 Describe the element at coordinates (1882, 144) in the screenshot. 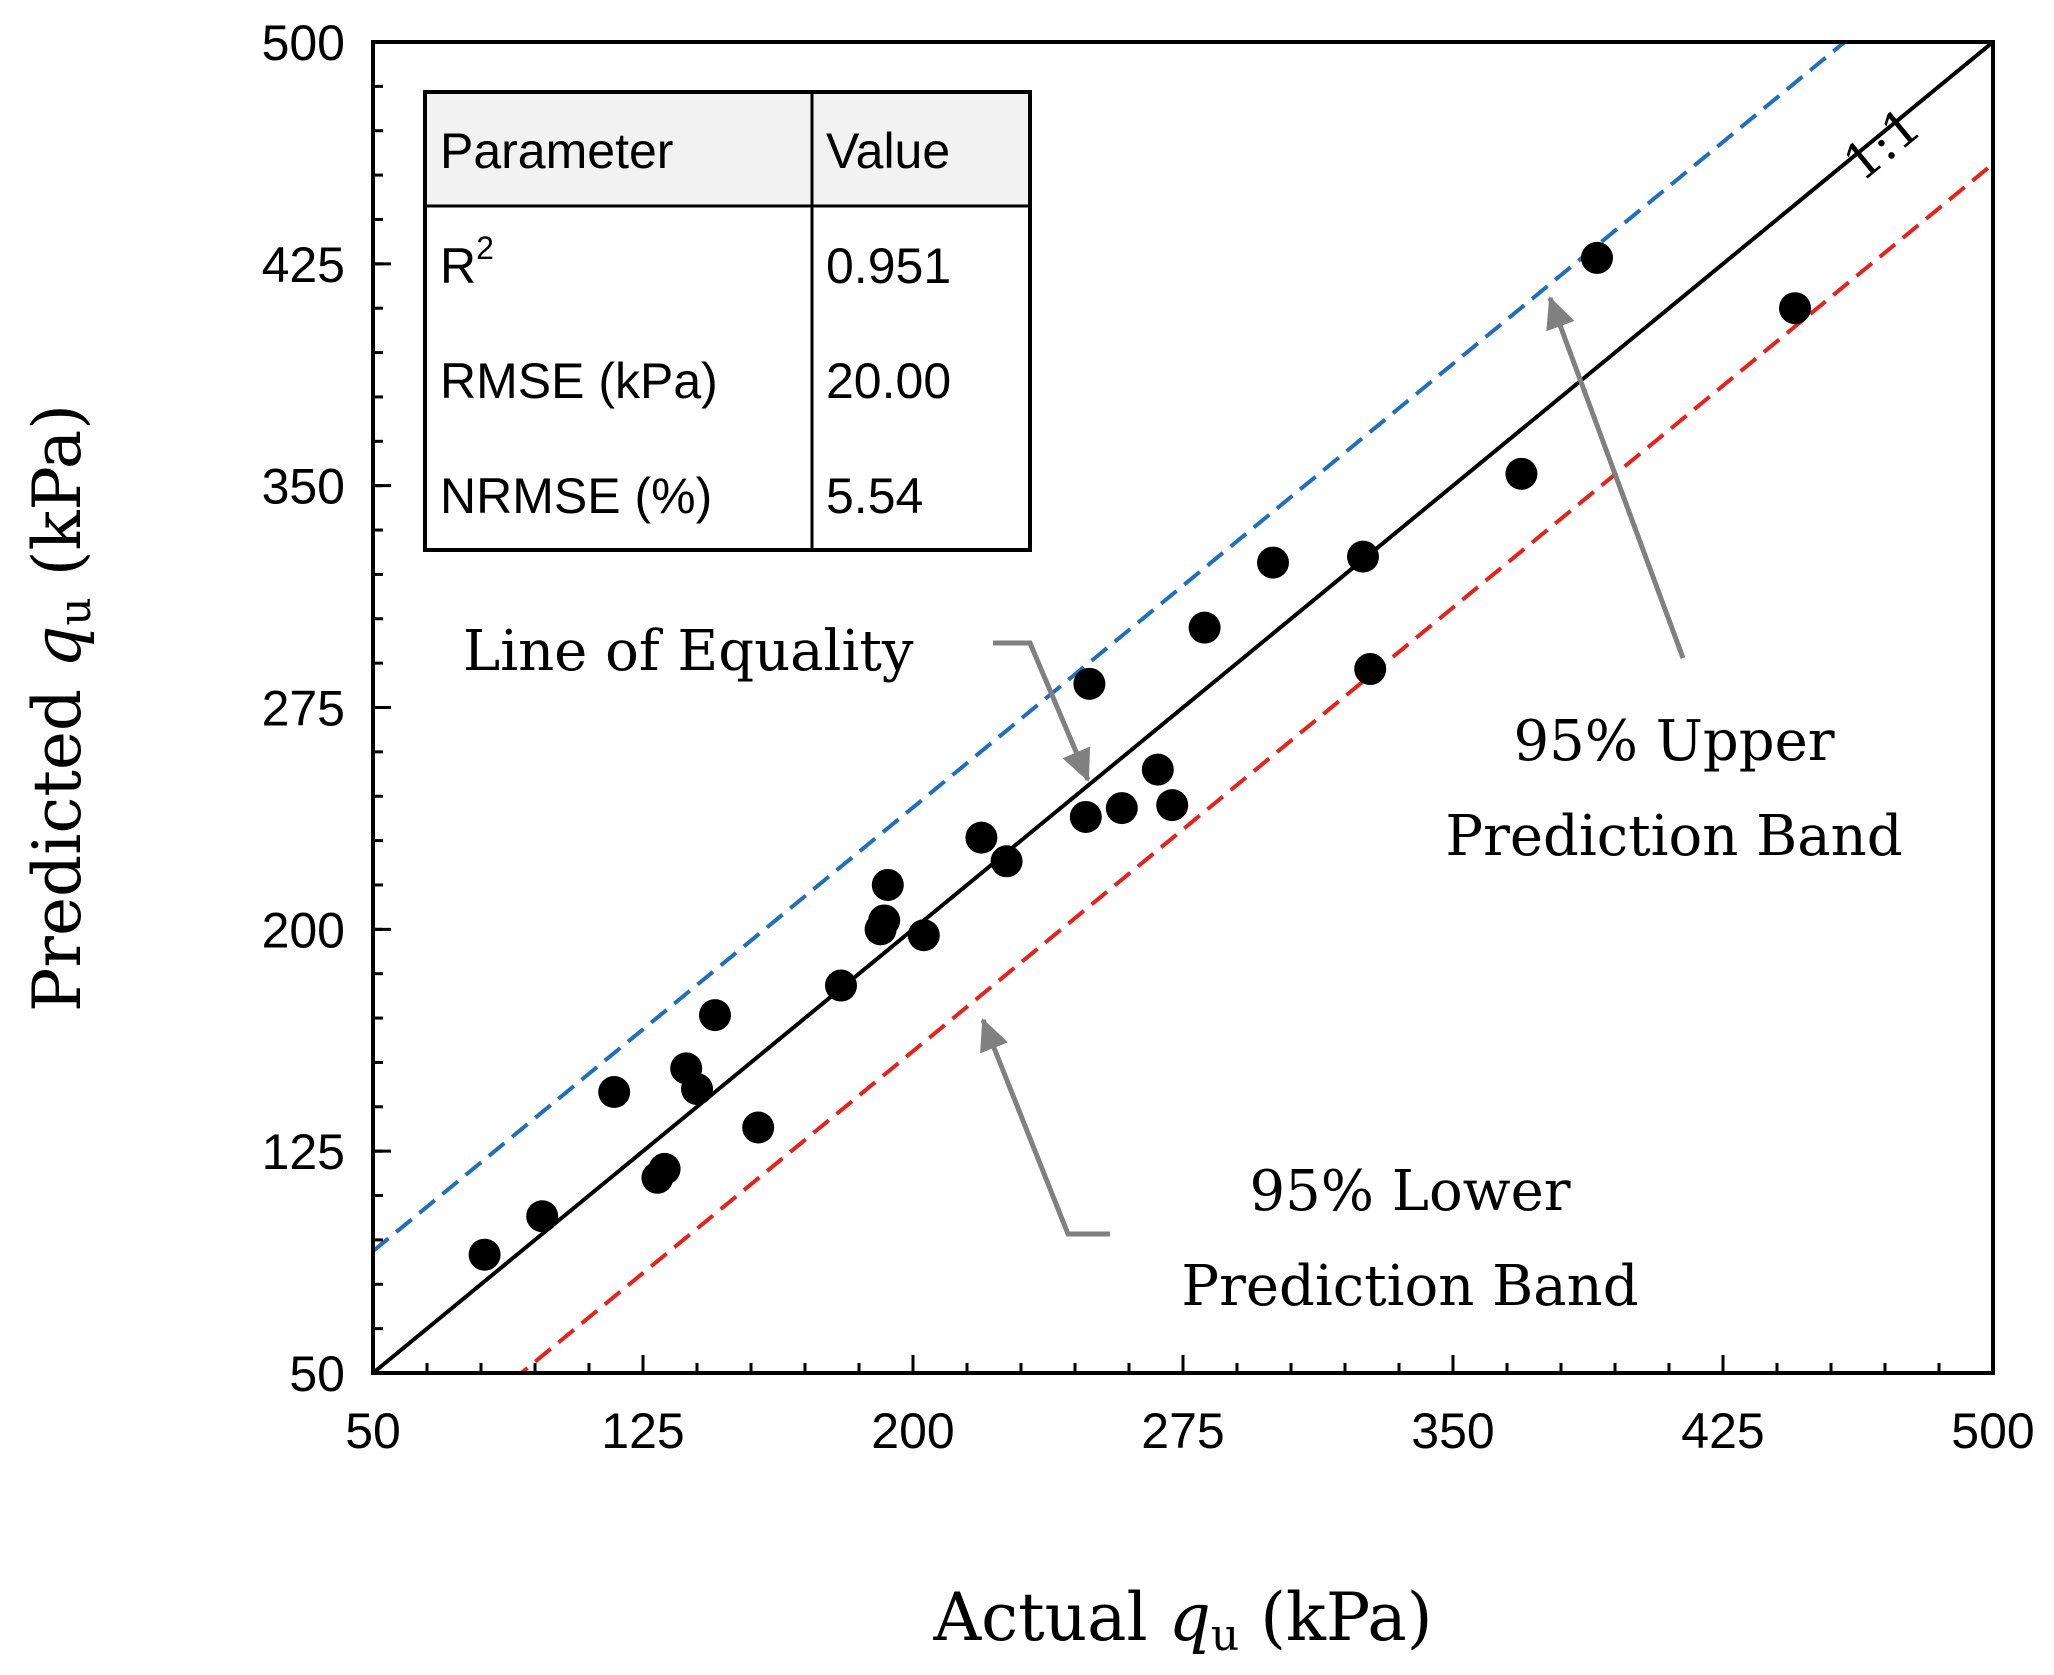

I see `one-to-one-label: 1:1` at that location.